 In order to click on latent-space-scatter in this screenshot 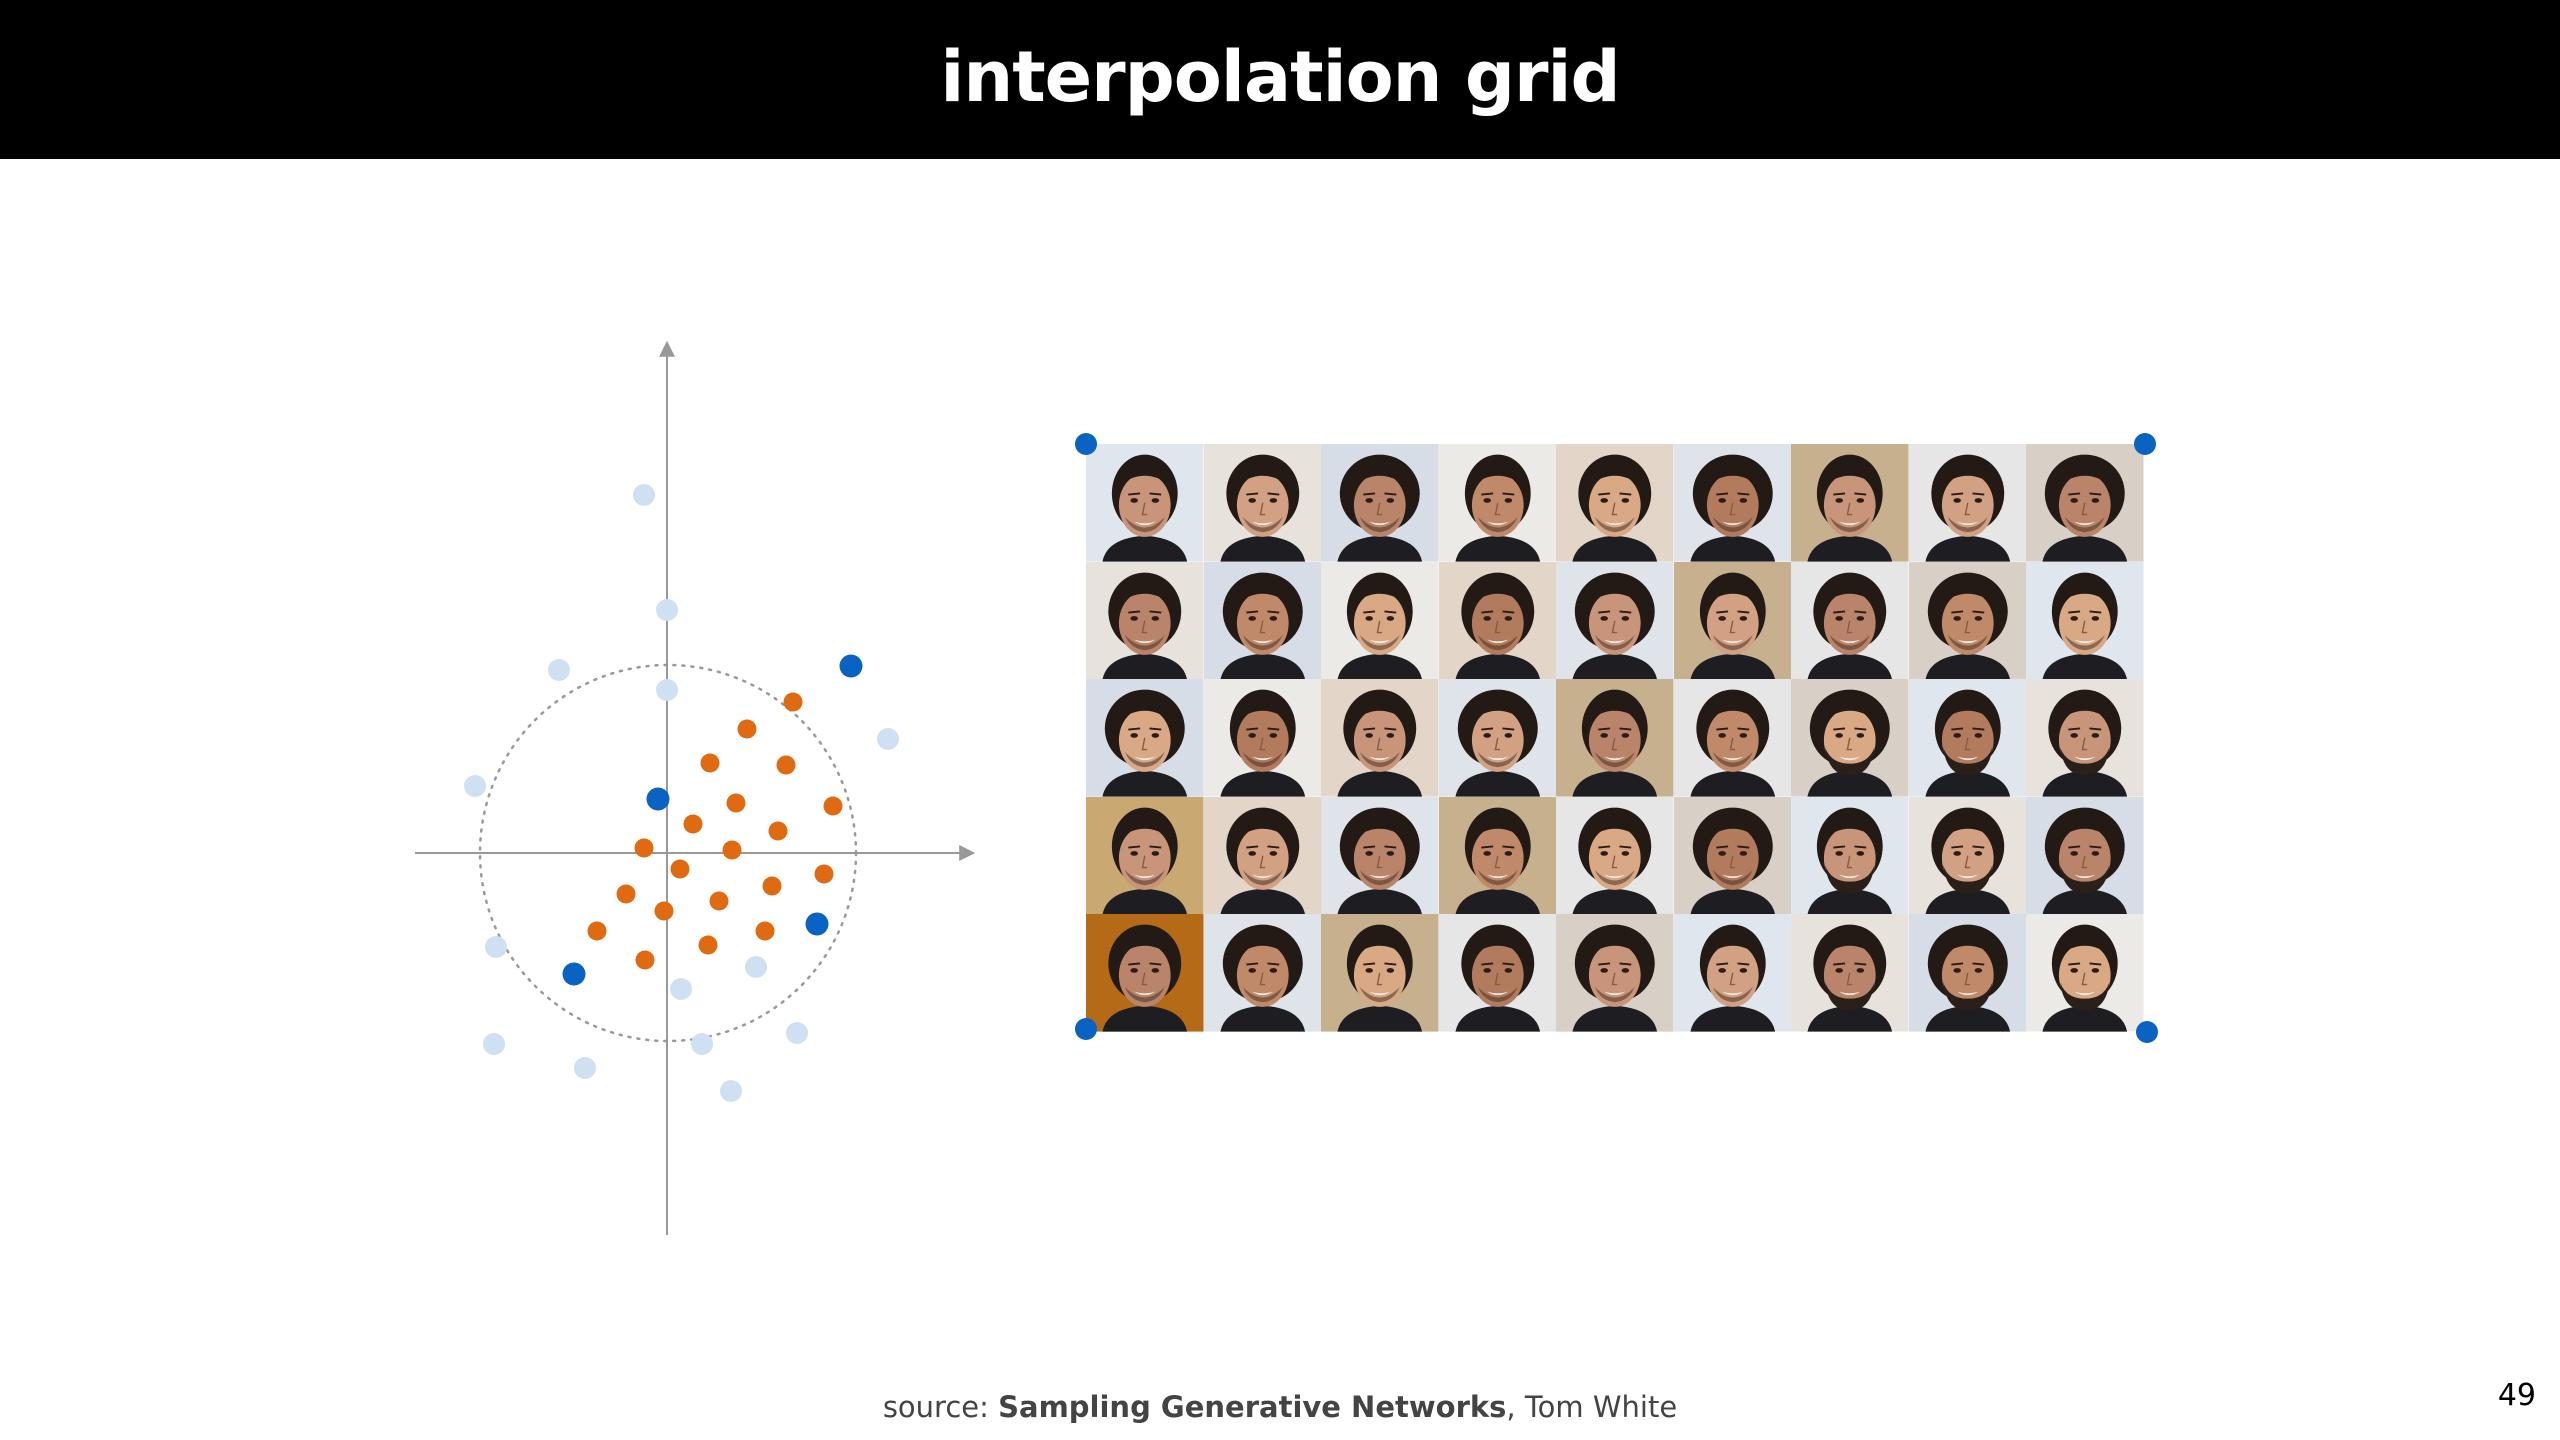, I will do `click(695, 787)`.